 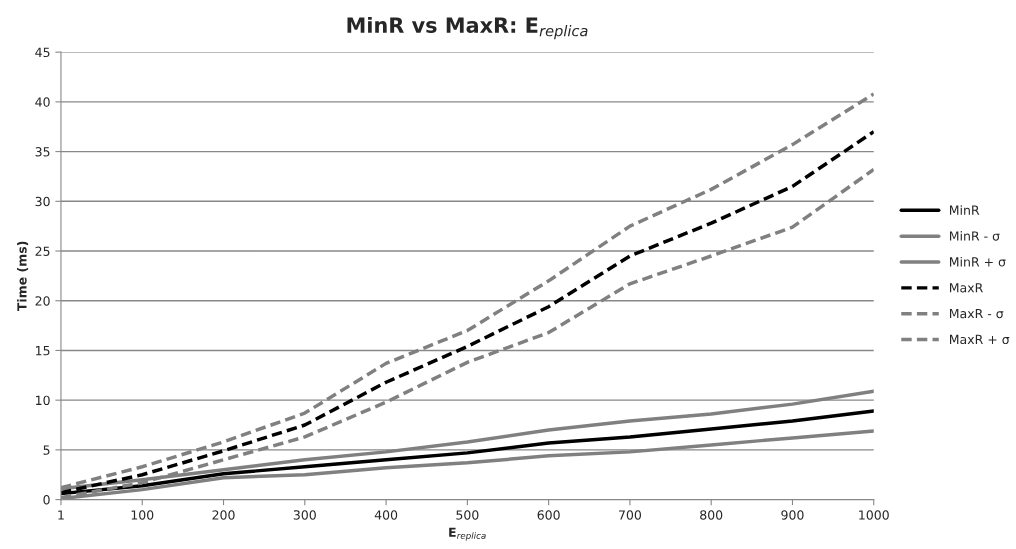 I want to click on x-tick-label: 1000, so click(x=874, y=515).